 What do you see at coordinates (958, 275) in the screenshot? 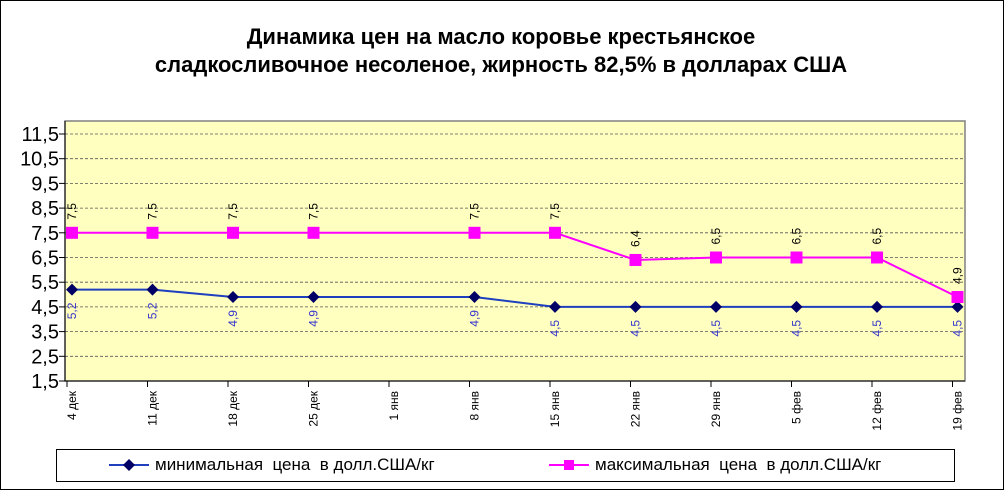
I see `data-label-max: 4,9` at bounding box center [958, 275].